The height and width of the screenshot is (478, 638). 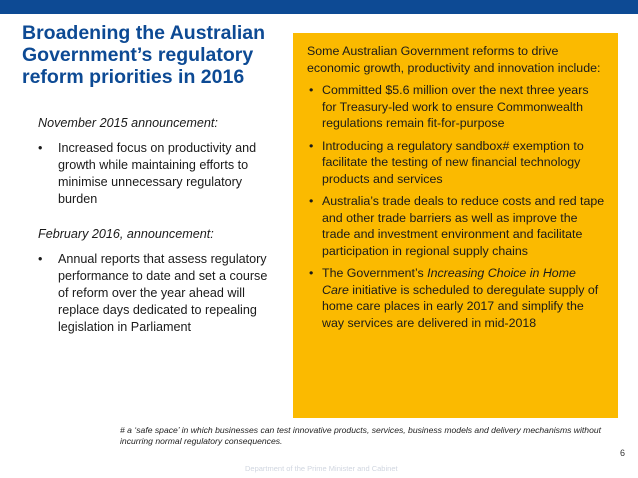 What do you see at coordinates (449, 281) in the screenshot?
I see `initiative-name: Increasing Choice in Home Care` at bounding box center [449, 281].